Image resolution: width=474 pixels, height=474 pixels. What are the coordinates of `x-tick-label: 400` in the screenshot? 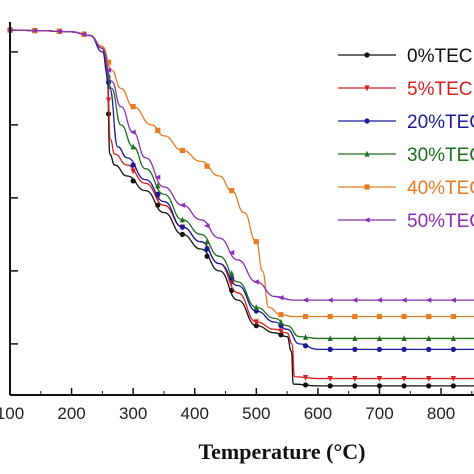 It's located at (195, 413).